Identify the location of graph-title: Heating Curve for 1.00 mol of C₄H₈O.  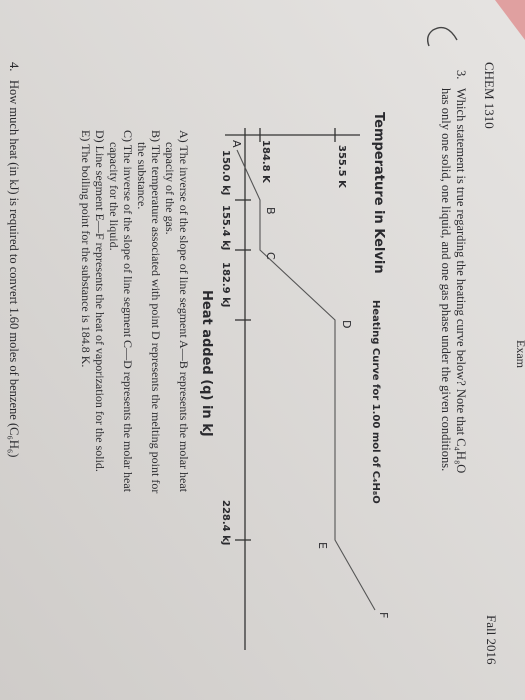
(375, 402).